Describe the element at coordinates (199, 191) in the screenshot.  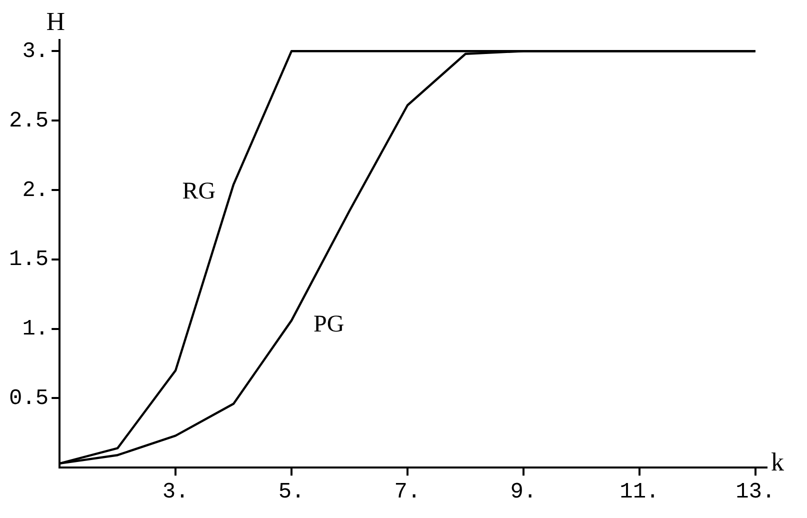
I see `series-label: RG` at that location.